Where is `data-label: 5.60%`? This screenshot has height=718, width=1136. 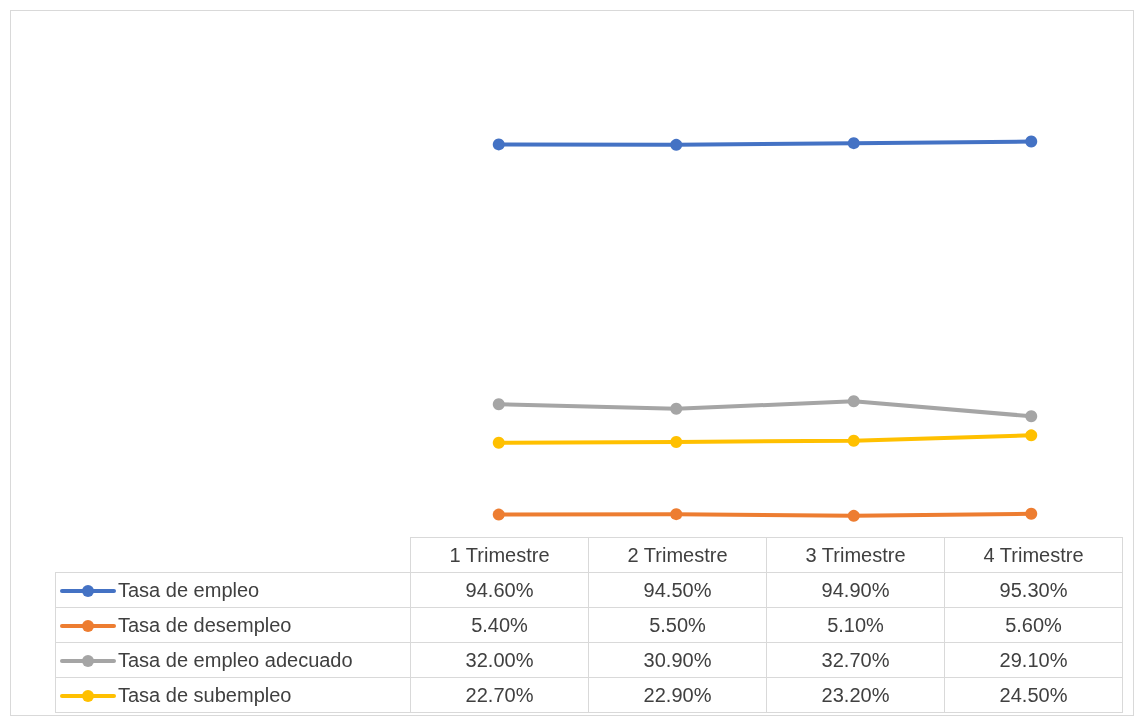 data-label: 5.60% is located at coordinates (1033, 625).